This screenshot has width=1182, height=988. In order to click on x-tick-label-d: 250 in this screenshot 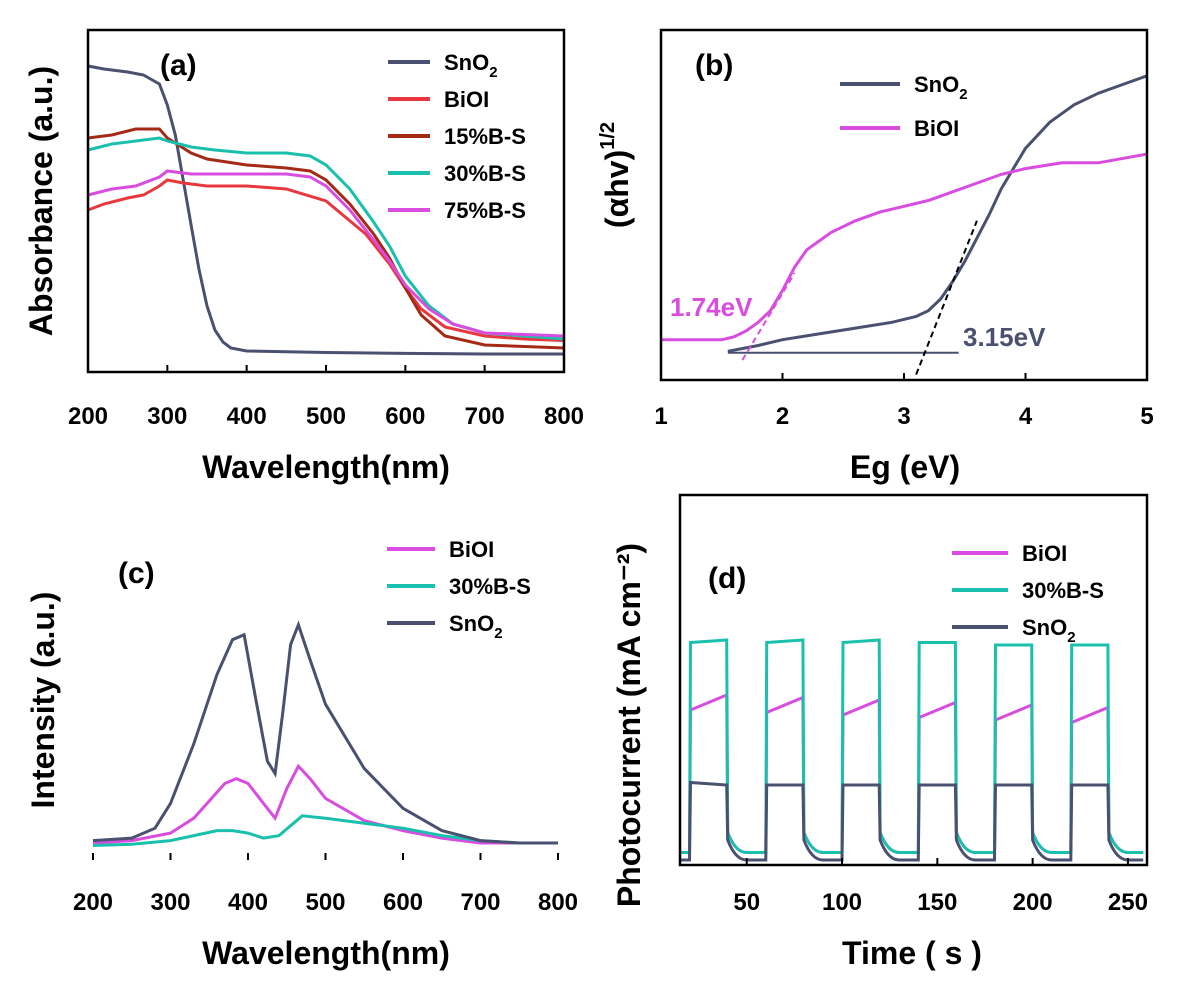, I will do `click(1128, 902)`.